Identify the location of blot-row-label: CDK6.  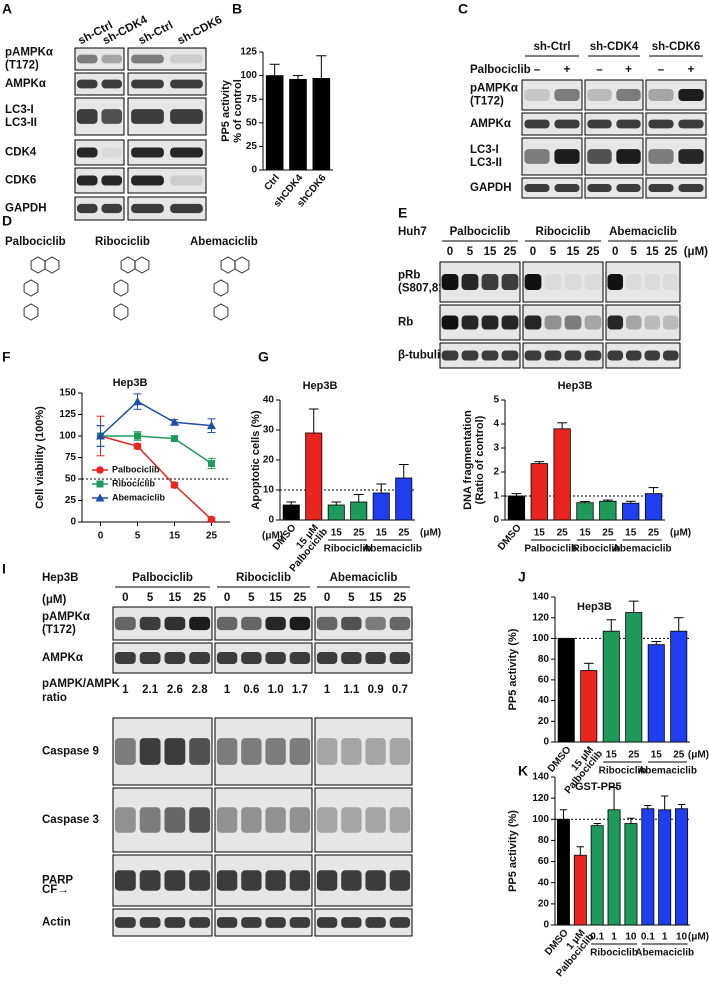
(20, 181).